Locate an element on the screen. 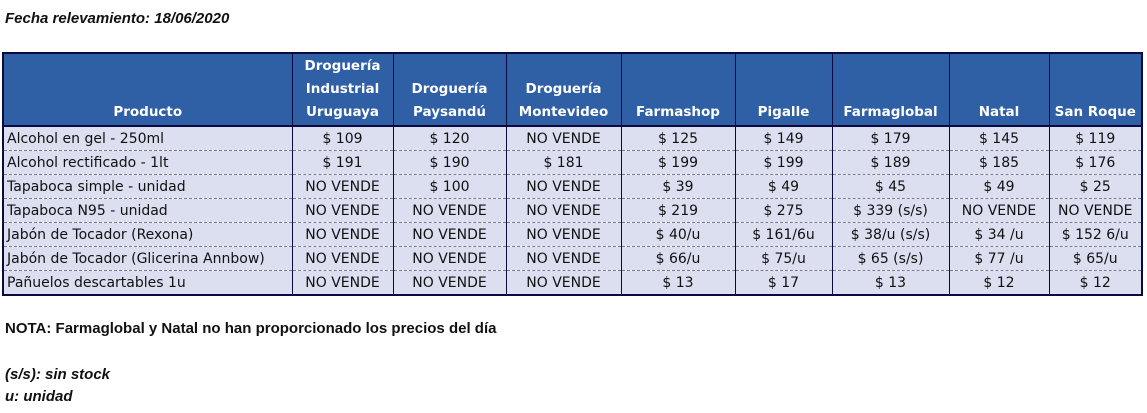  column-header-line: San Roque is located at coordinates (1095, 112).